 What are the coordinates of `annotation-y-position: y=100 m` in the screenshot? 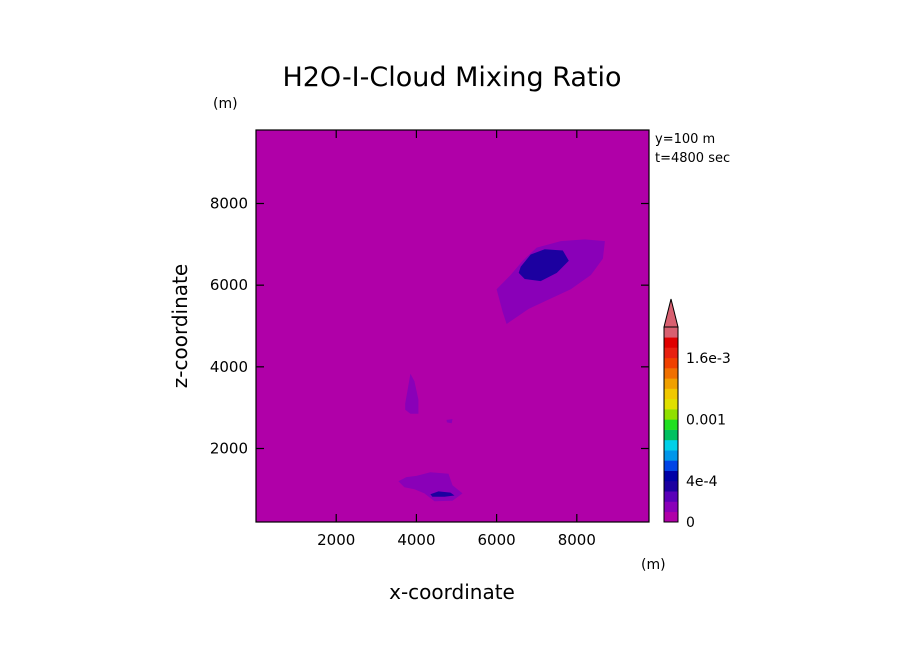 It's located at (685, 139).